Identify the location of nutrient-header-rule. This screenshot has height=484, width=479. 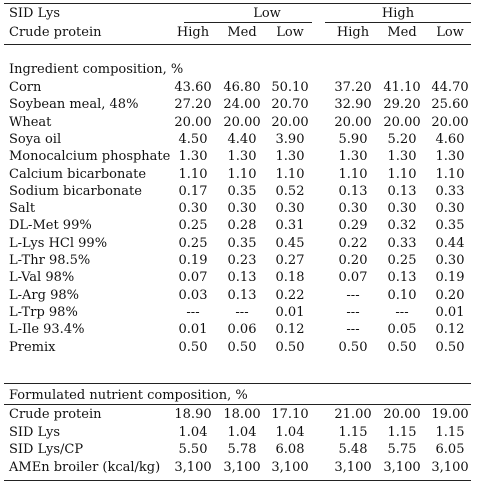
(237, 404).